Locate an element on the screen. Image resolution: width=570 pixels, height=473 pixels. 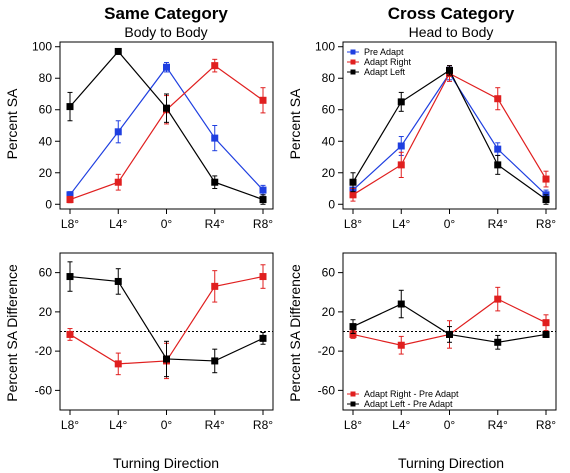
y-tick-label: -60 is located at coordinates (327, 390).